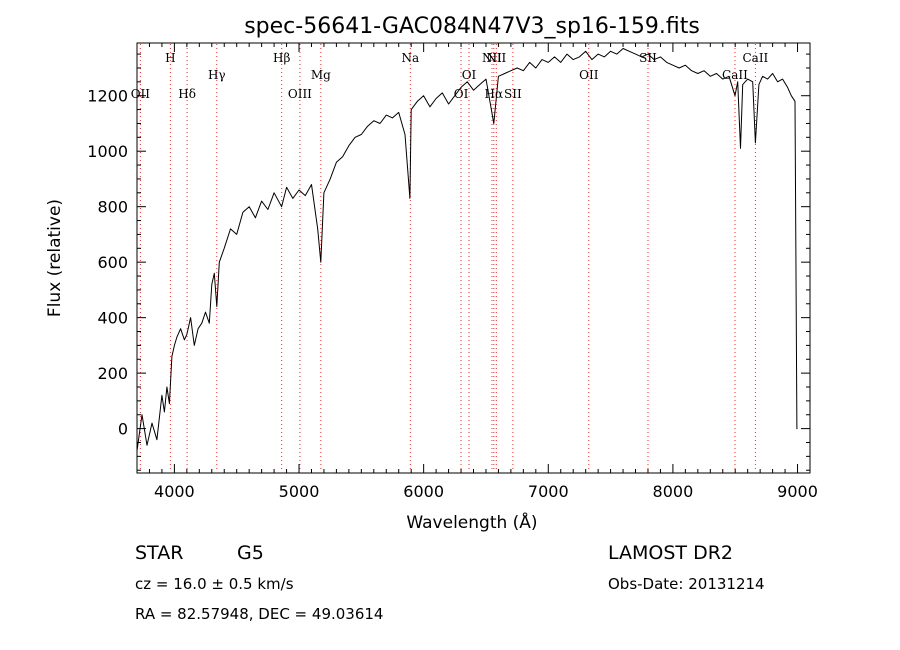 This screenshot has height=650, width=900. Describe the element at coordinates (217, 75) in the screenshot. I see `spectral-line-label: Hγ` at that location.